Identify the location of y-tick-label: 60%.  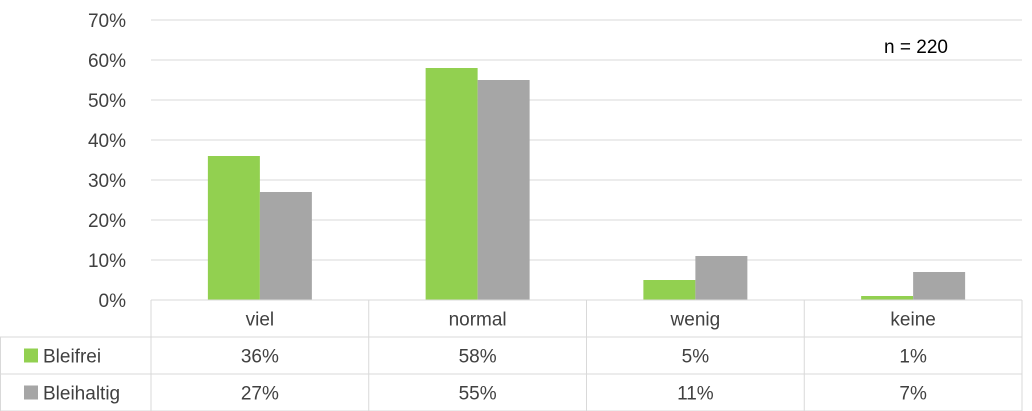
(107, 61).